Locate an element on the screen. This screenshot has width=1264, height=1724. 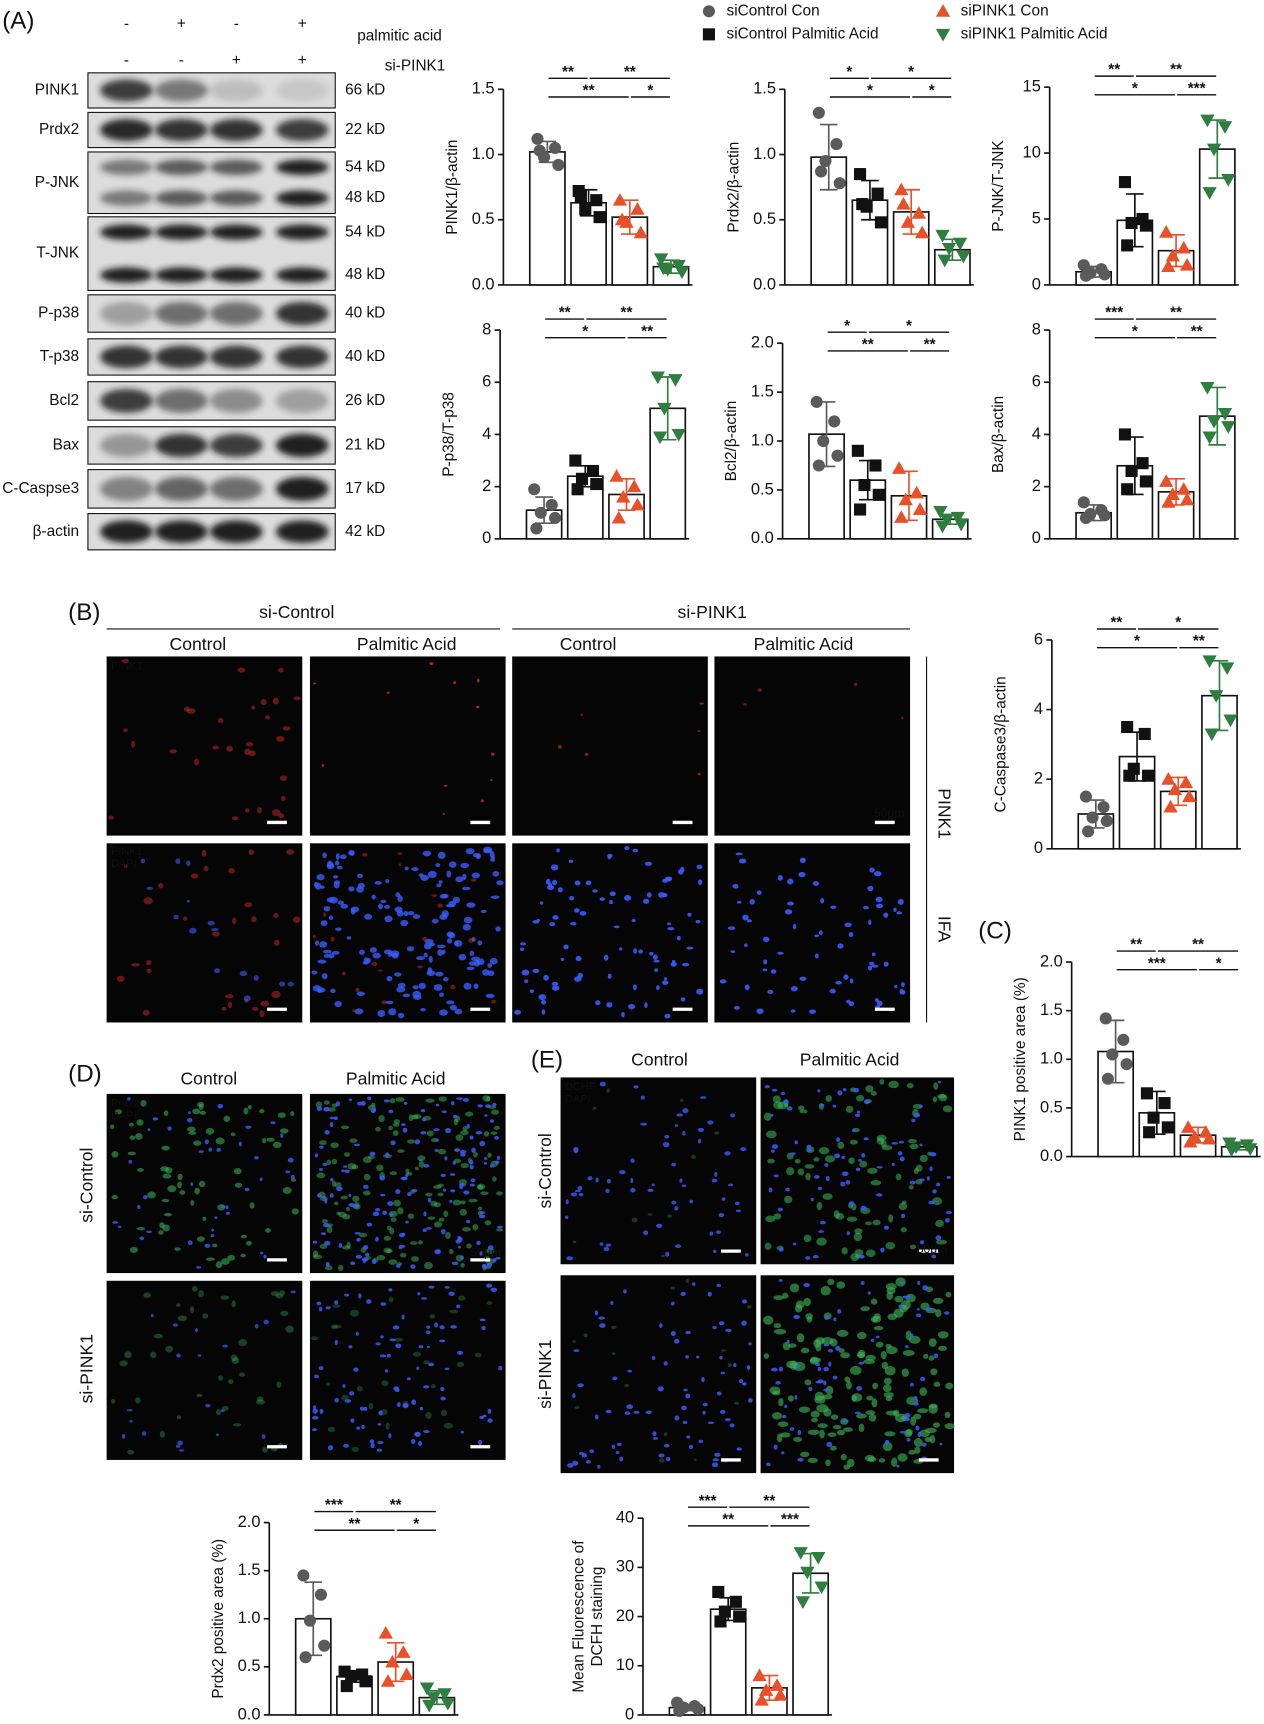
y-tick-label: 1.5 is located at coordinates (764, 89).